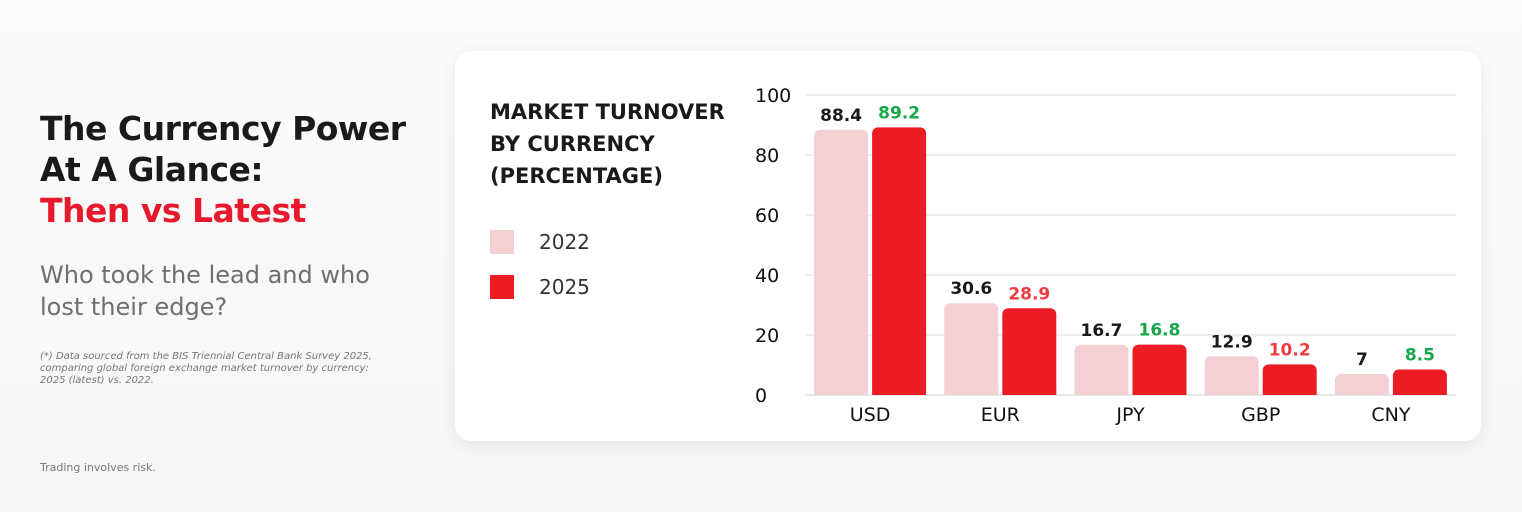 This screenshot has width=1522, height=512. I want to click on bar-2025-gbp, so click(1289, 379).